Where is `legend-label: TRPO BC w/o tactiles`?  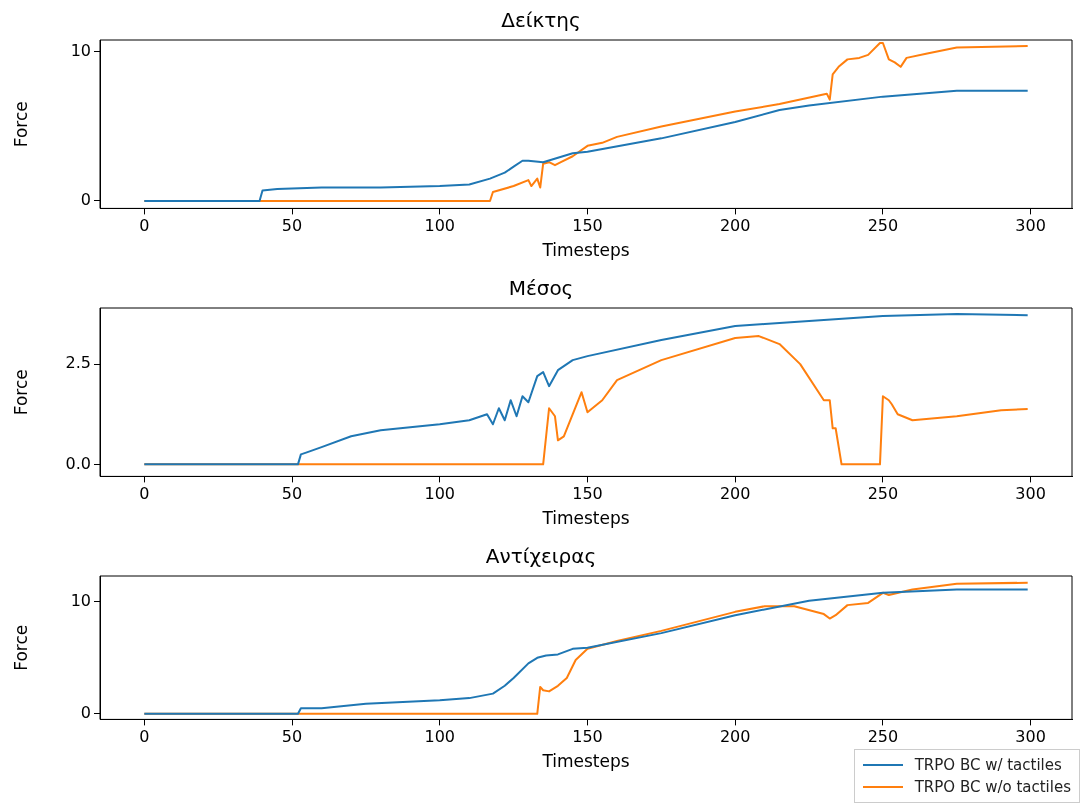 legend-label: TRPO BC w/o tactiles is located at coordinates (992, 787).